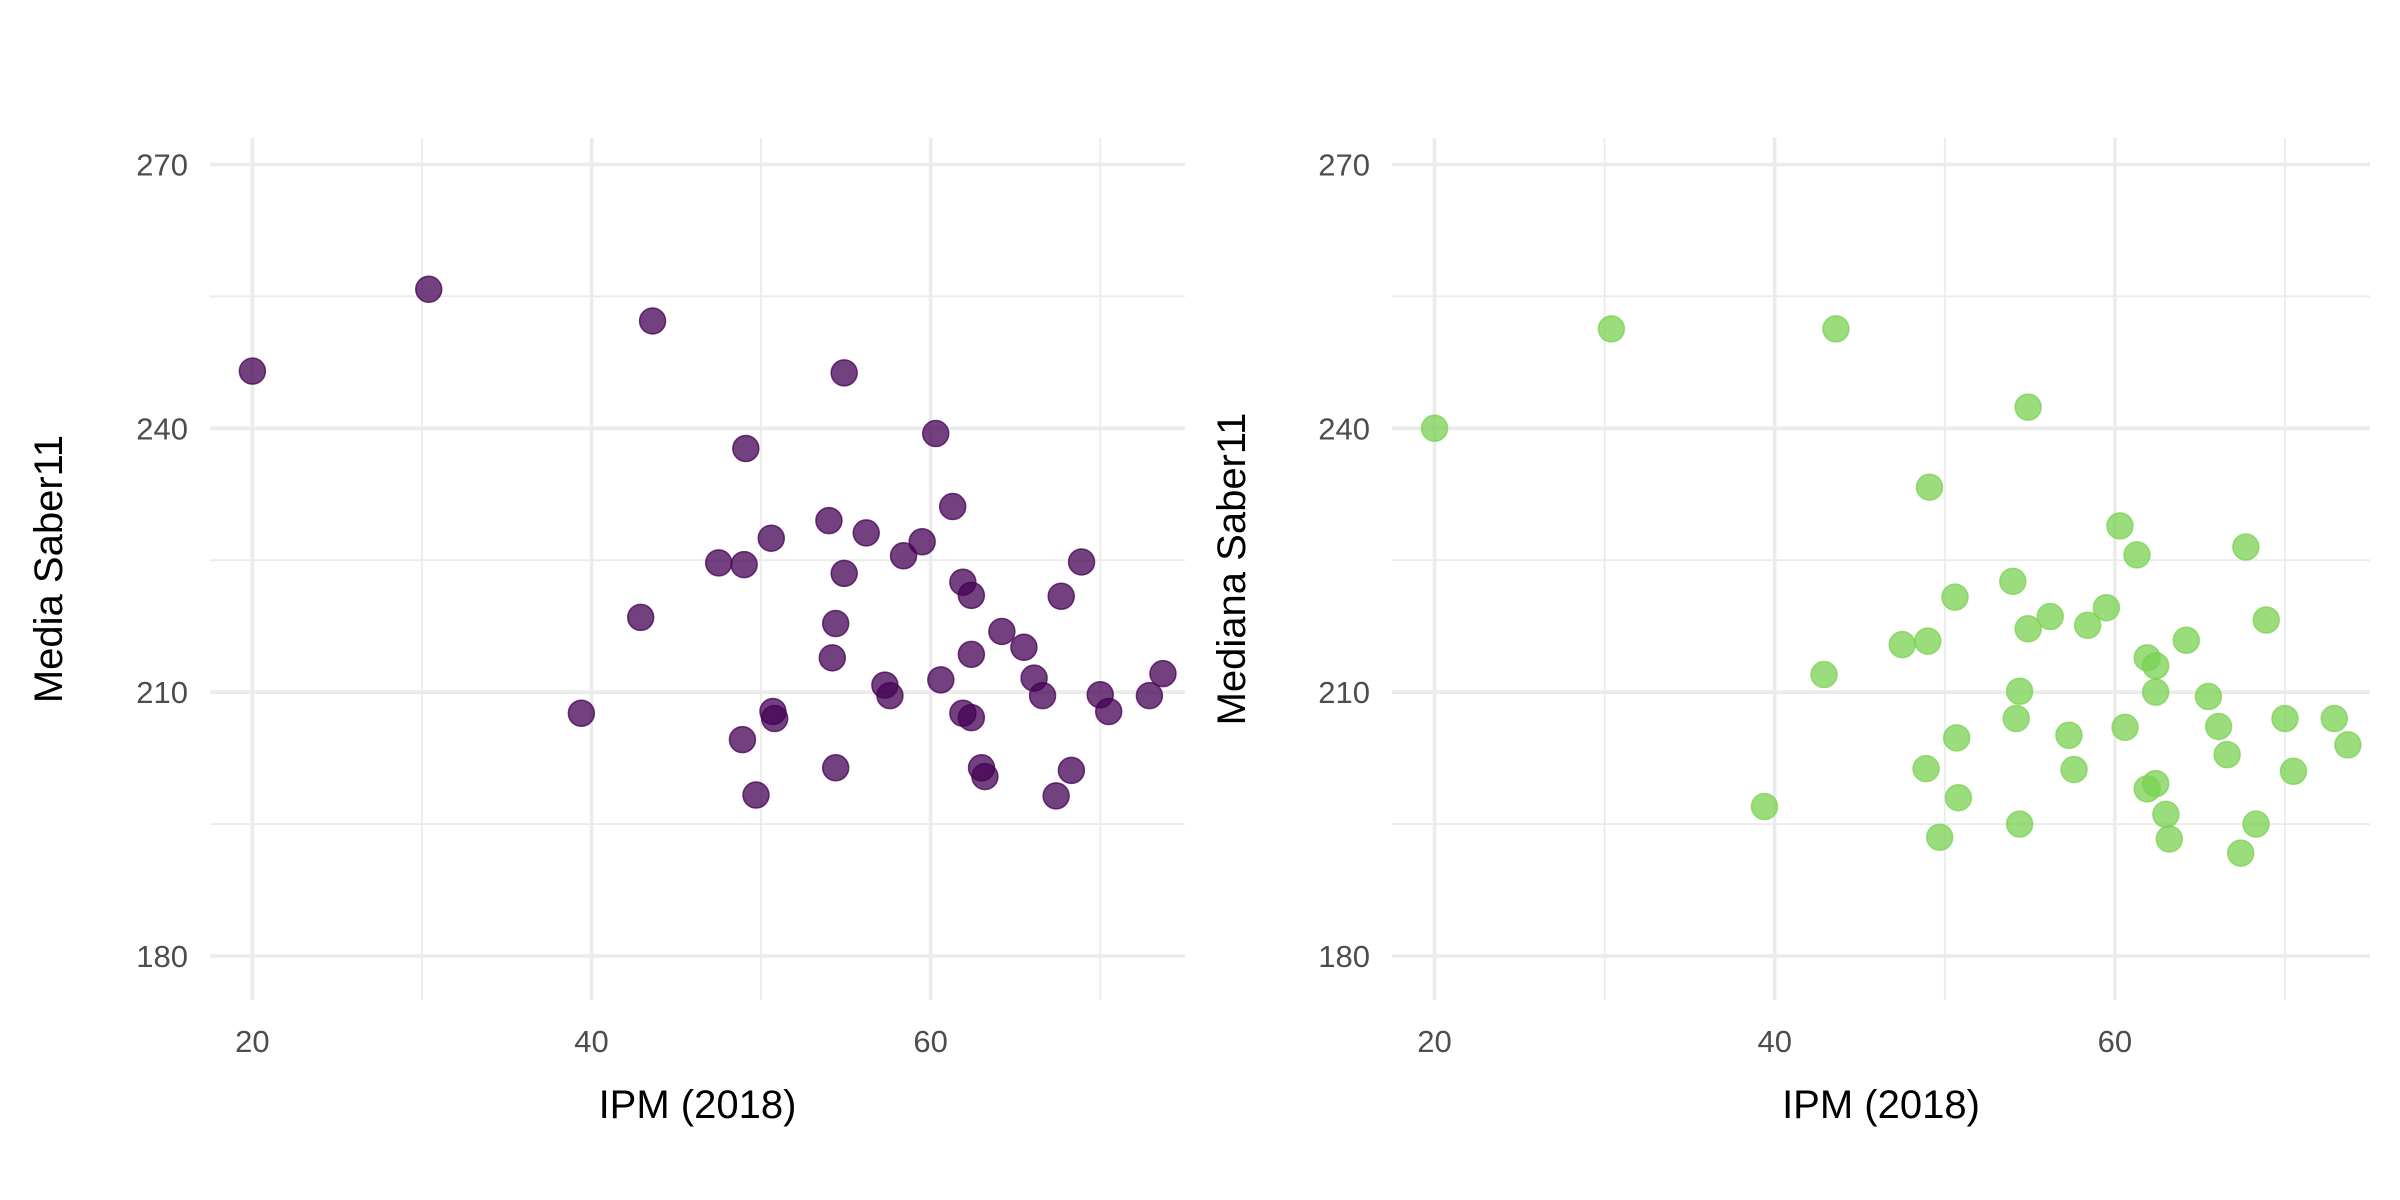 The height and width of the screenshot is (1200, 2400). What do you see at coordinates (591, 1041) in the screenshot?
I see `left-x-tick-label: 40` at bounding box center [591, 1041].